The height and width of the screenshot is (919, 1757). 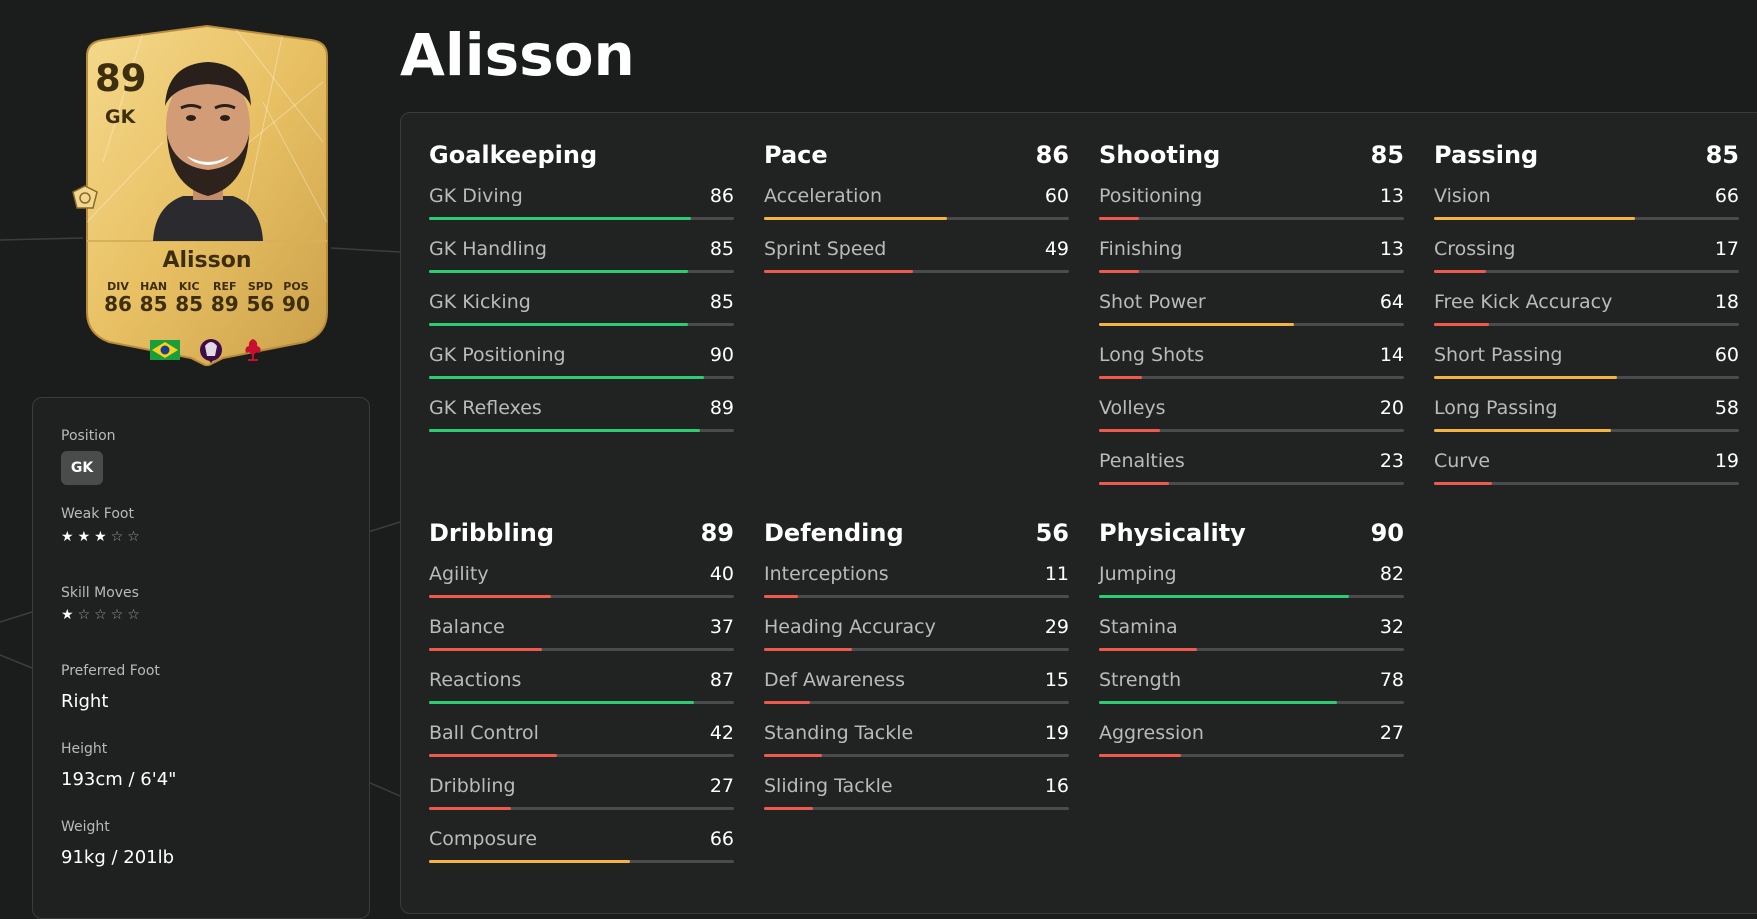 What do you see at coordinates (189, 298) in the screenshot?
I see `card-stat-kic: KIC 85` at bounding box center [189, 298].